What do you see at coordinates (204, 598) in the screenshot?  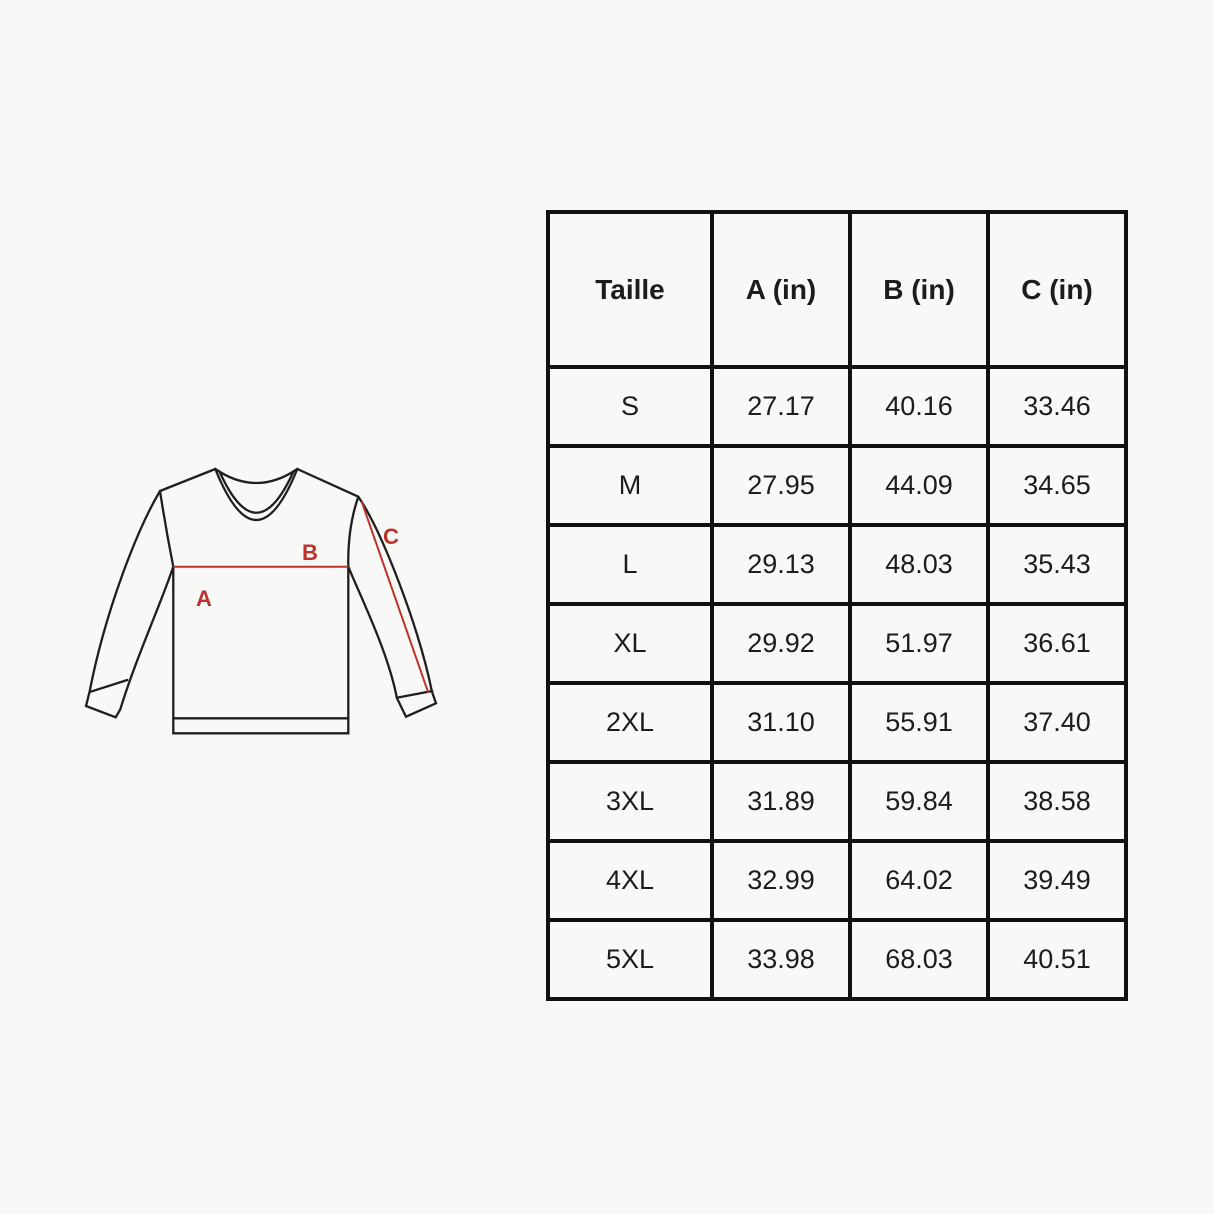 I see `measurement-label-a: A` at bounding box center [204, 598].